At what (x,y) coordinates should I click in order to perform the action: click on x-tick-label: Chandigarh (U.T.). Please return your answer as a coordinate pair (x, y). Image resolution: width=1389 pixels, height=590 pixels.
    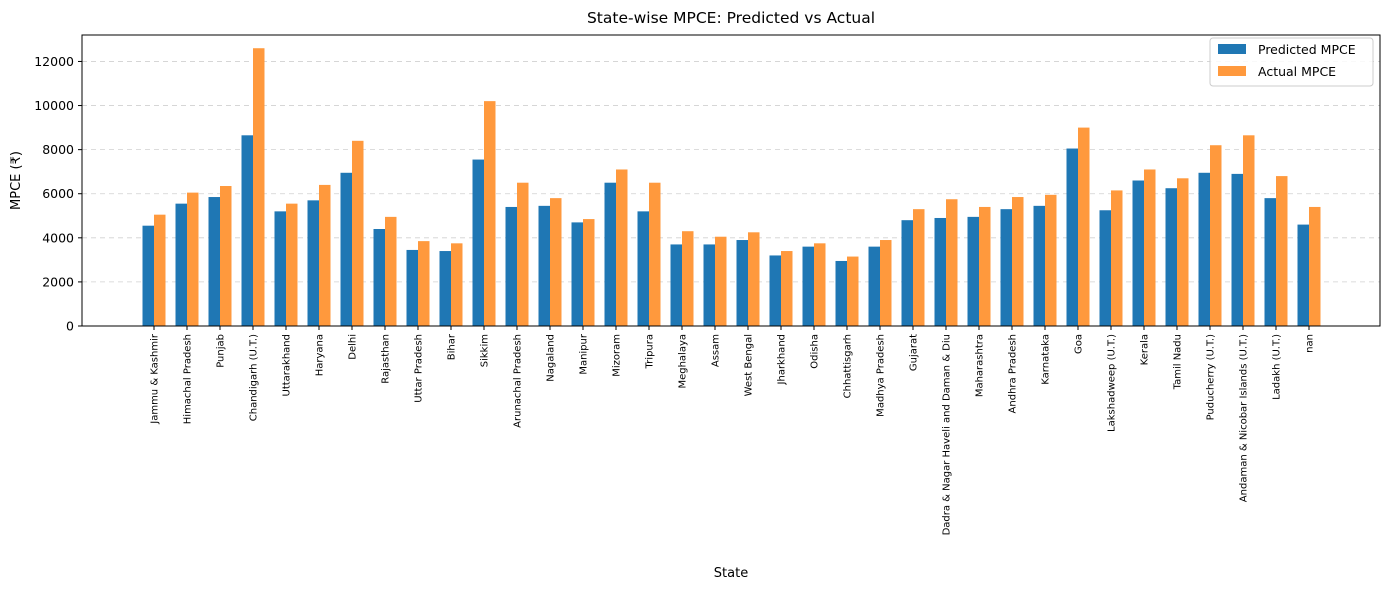
    Looking at the image, I should click on (254, 377).